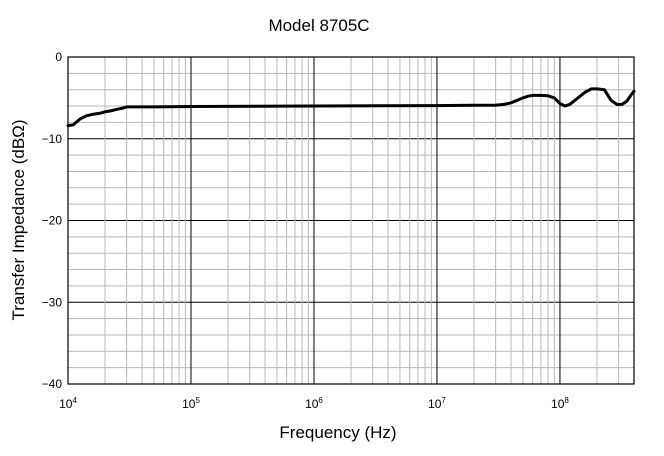 Image resolution: width=664 pixels, height=456 pixels. Describe the element at coordinates (68, 403) in the screenshot. I see `x-tick-label: 10⁴` at that location.